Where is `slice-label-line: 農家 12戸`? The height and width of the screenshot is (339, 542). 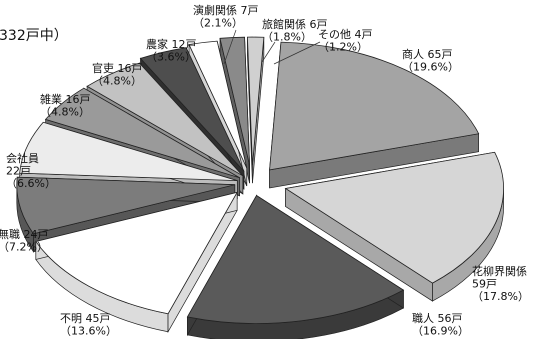 slice-label-line: 農家 12戸 is located at coordinates (171, 44).